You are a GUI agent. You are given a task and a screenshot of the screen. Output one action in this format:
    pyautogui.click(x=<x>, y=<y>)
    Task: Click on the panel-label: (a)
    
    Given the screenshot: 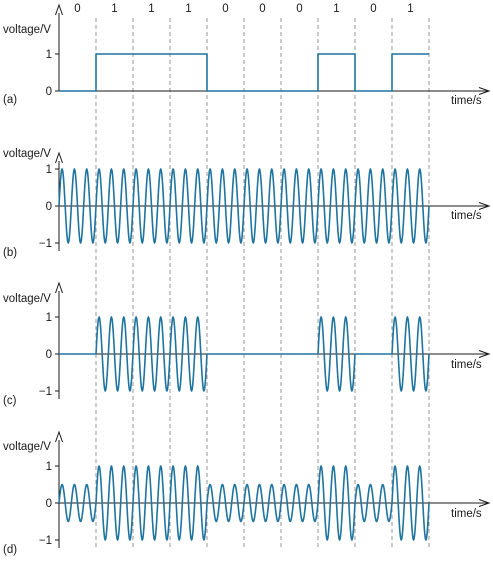 What is the action you would take?
    pyautogui.click(x=10, y=100)
    